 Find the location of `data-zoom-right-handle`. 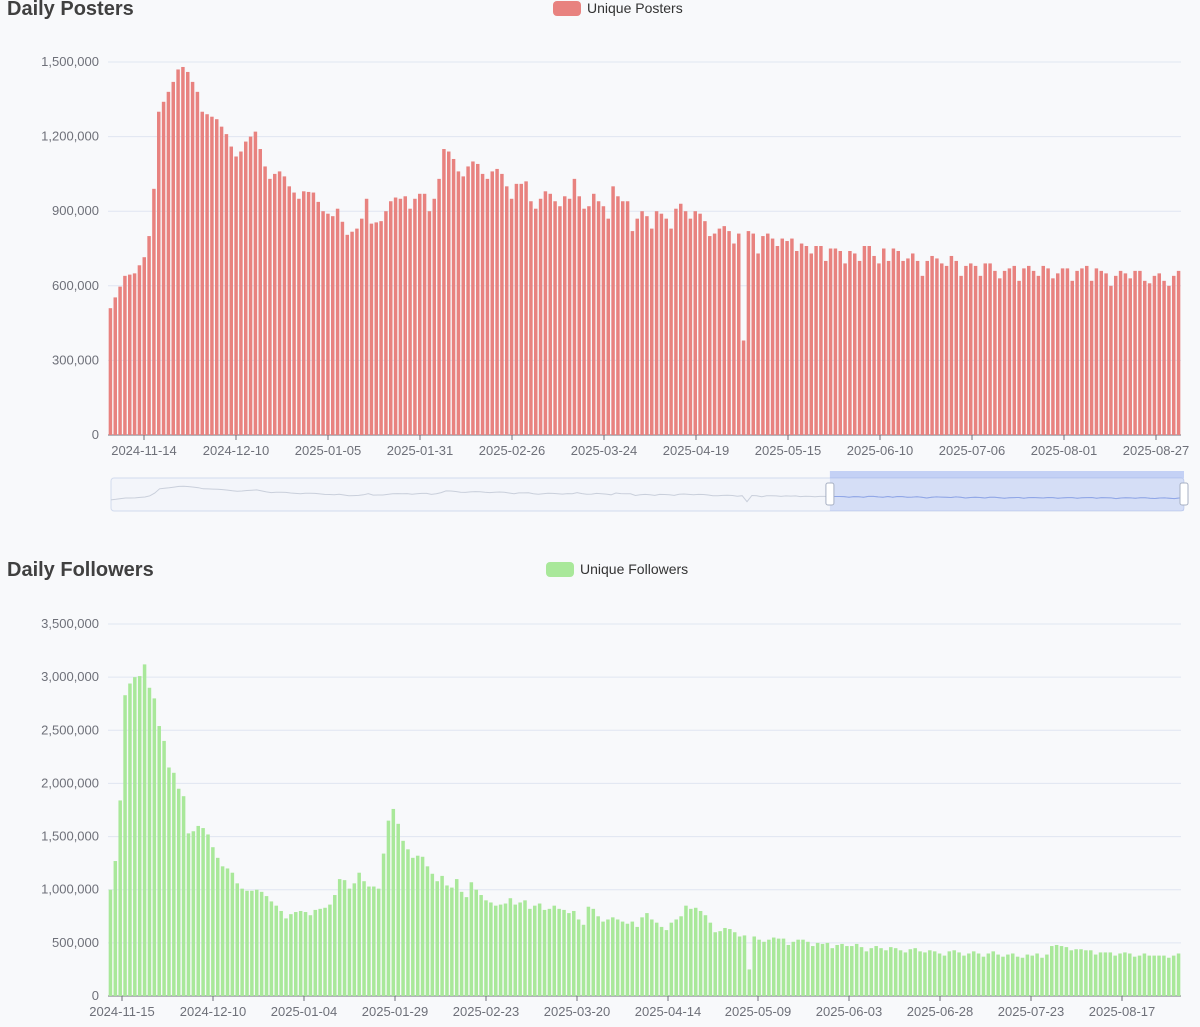

data-zoom-right-handle is located at coordinates (1184, 494).